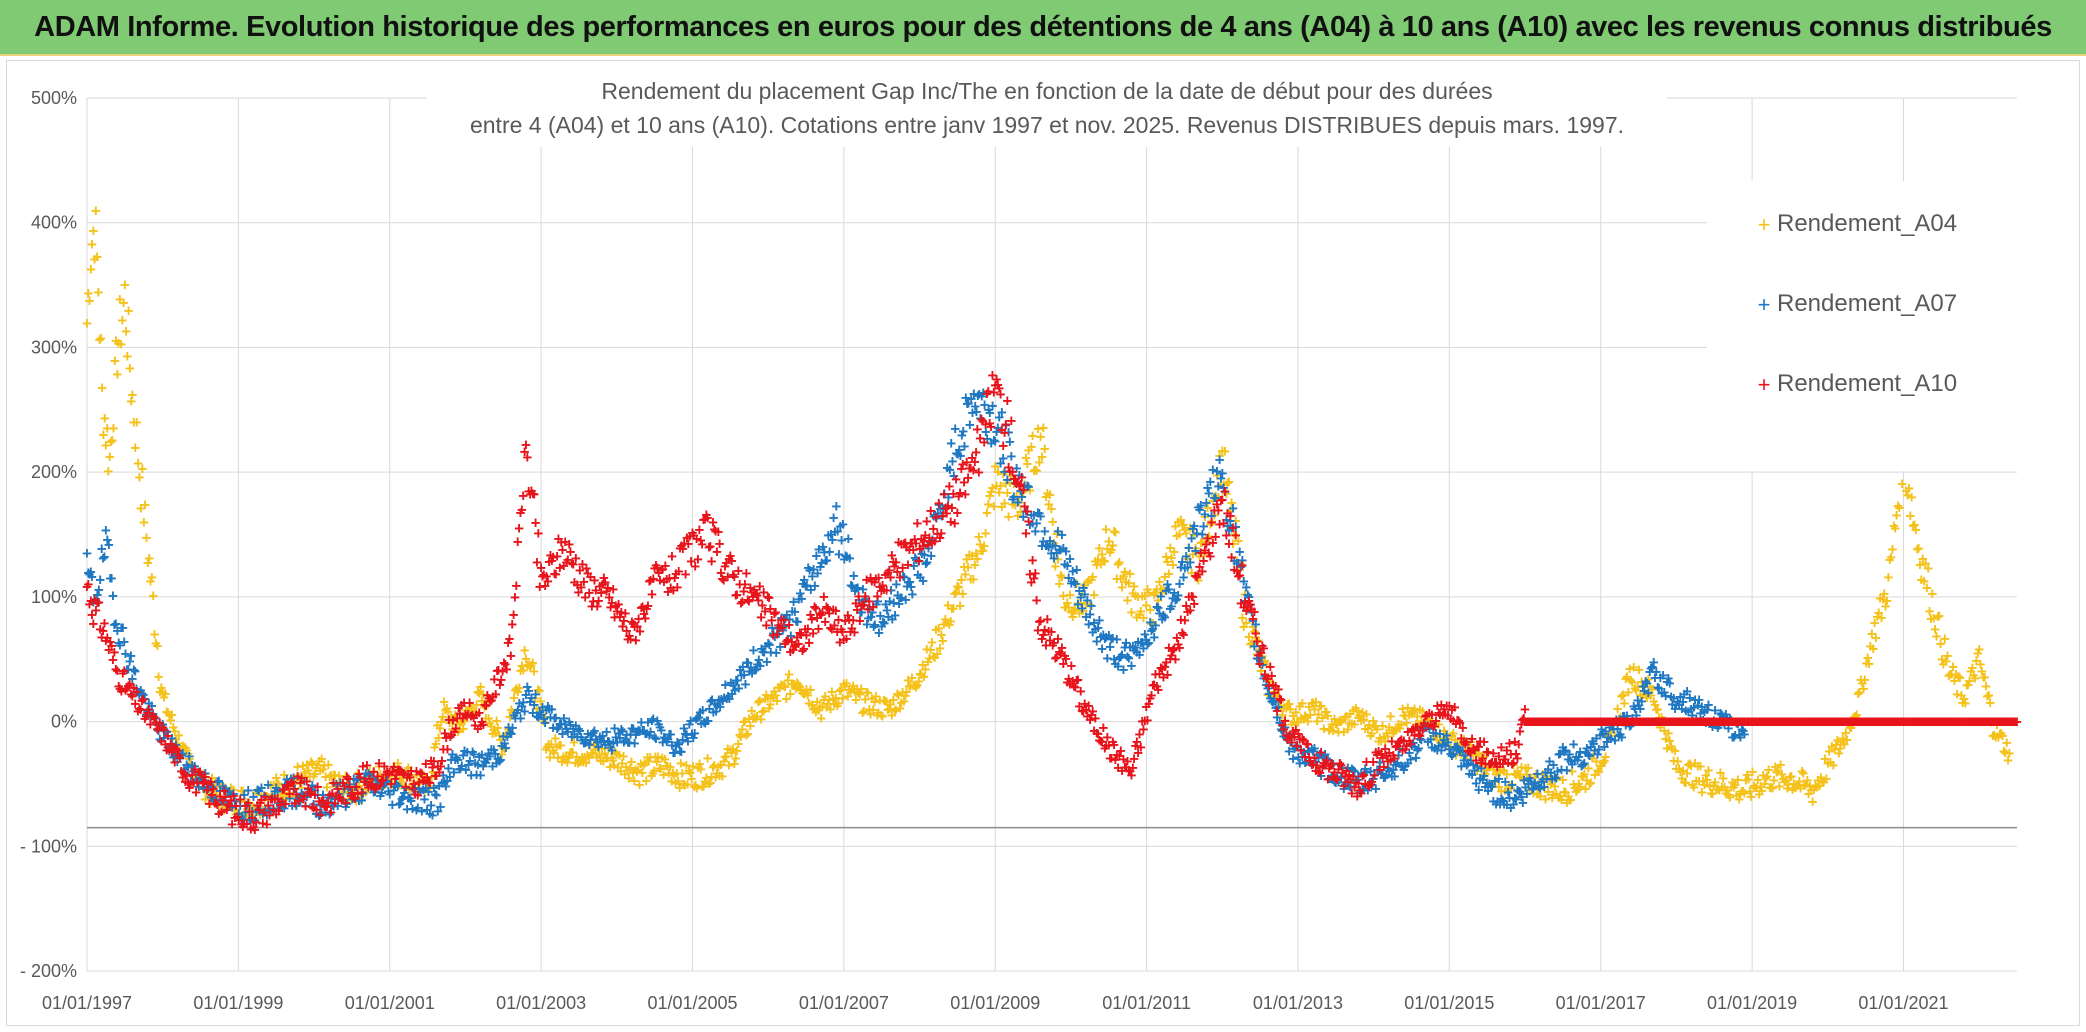  I want to click on y-tick-label: 100%, so click(54, 597).